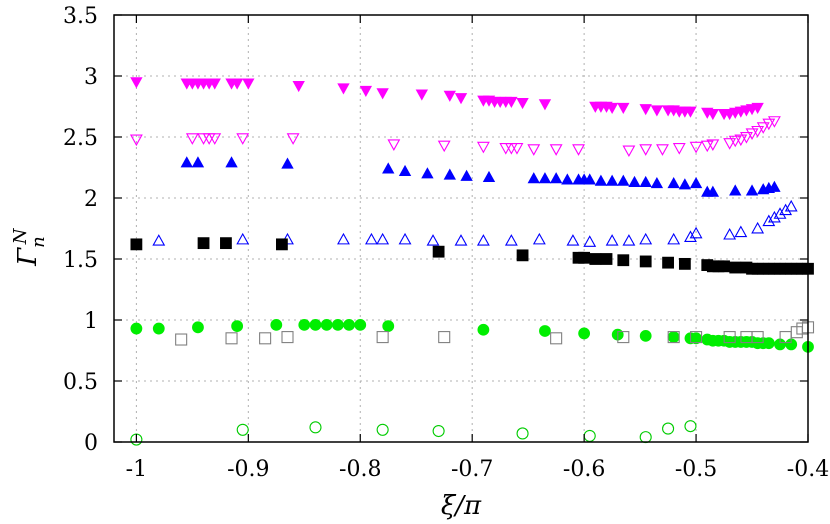  Describe the element at coordinates (38, 242) in the screenshot. I see `y-axis-label-sub: n` at that location.